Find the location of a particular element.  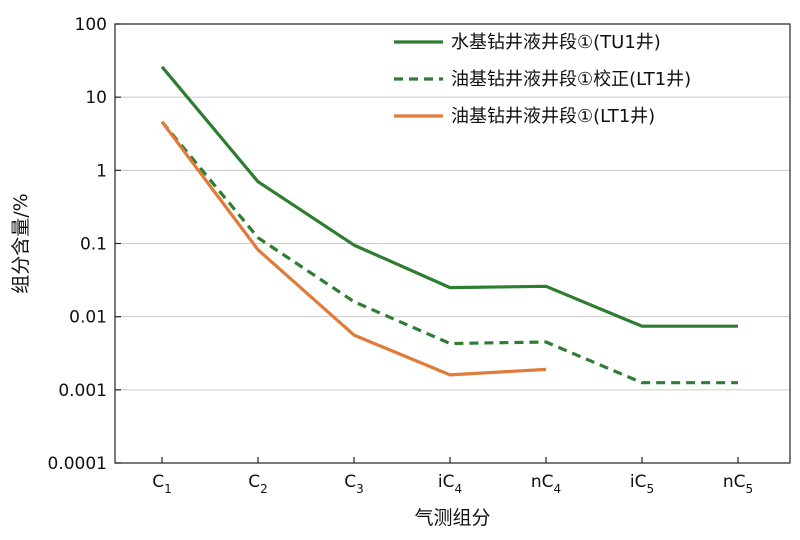

legend-label-1: 水基钻井液井段①(TU1井) is located at coordinates (556, 42).